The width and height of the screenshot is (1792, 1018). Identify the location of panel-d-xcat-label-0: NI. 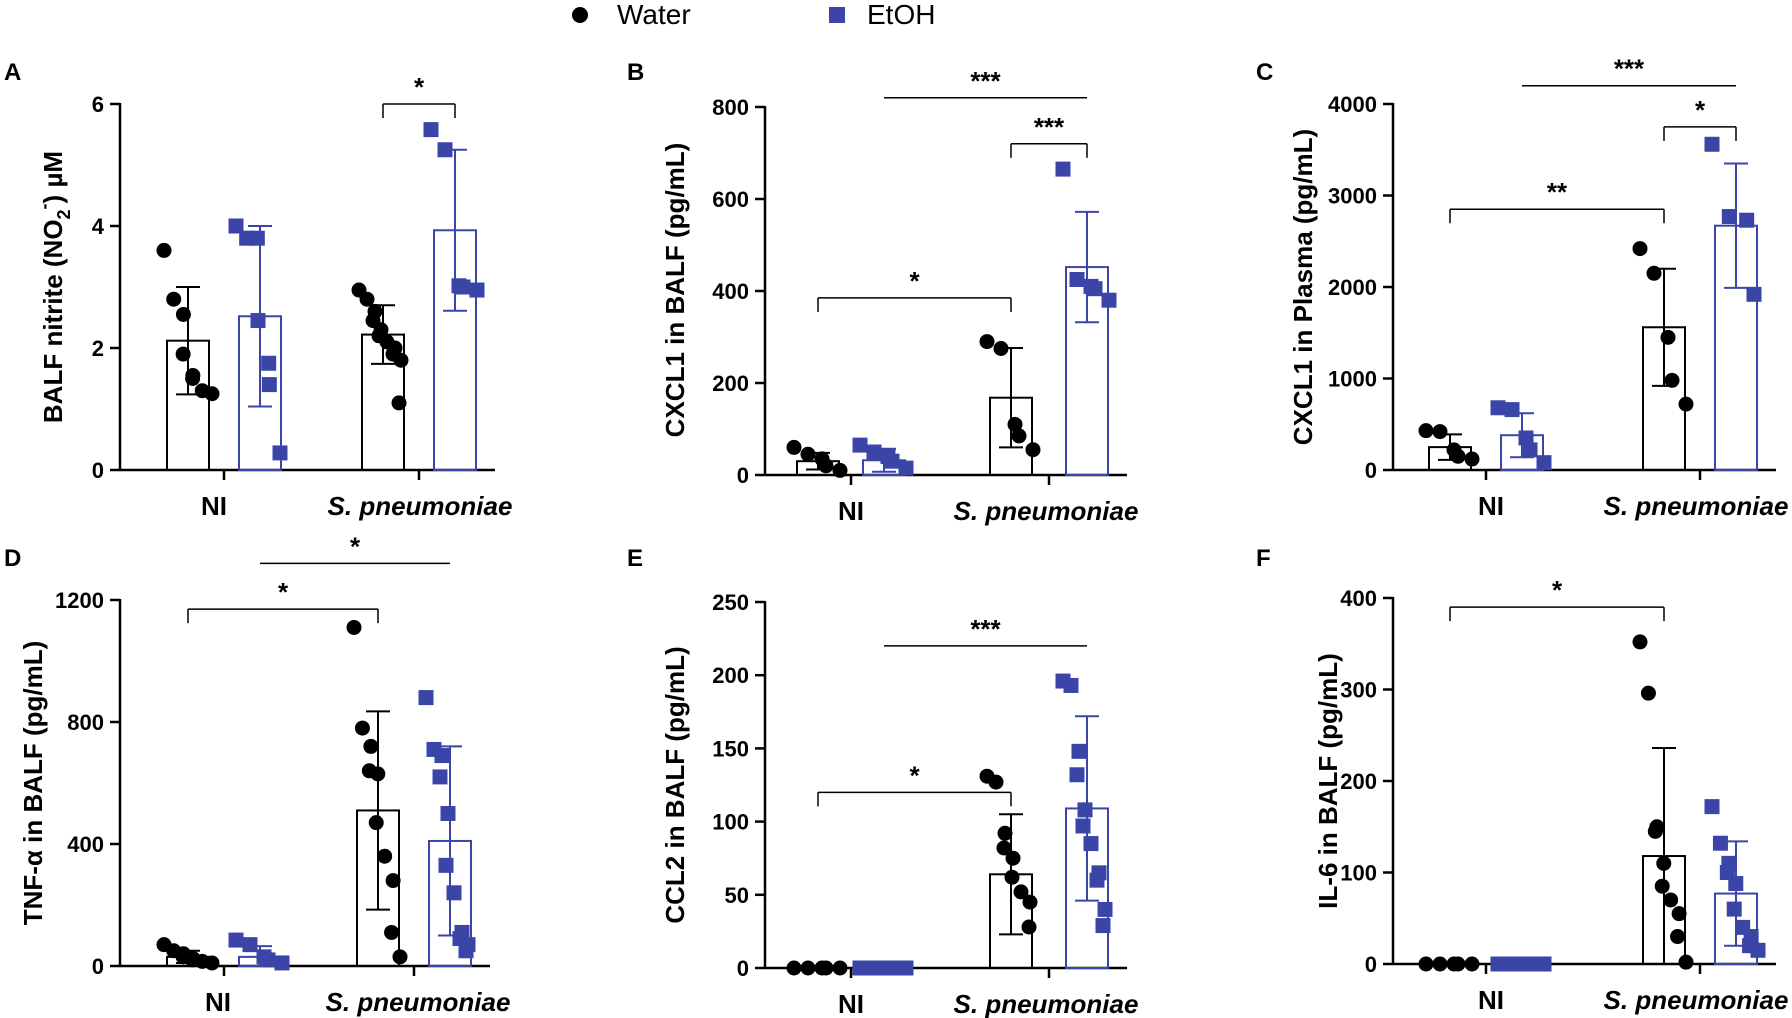
(218, 1002).